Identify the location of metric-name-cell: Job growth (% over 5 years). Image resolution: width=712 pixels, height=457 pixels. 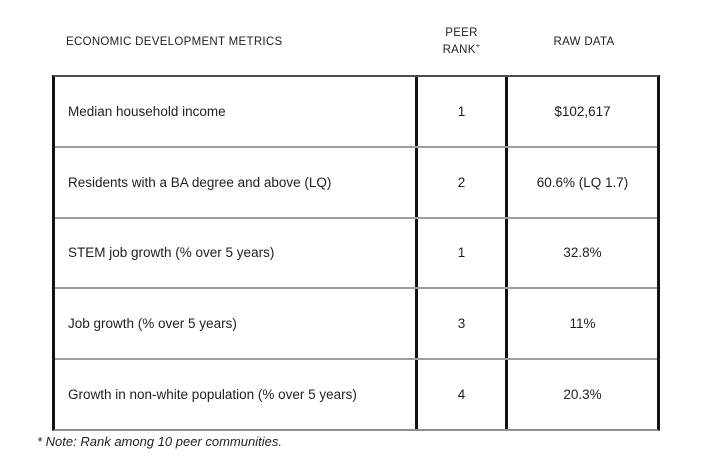
(152, 324).